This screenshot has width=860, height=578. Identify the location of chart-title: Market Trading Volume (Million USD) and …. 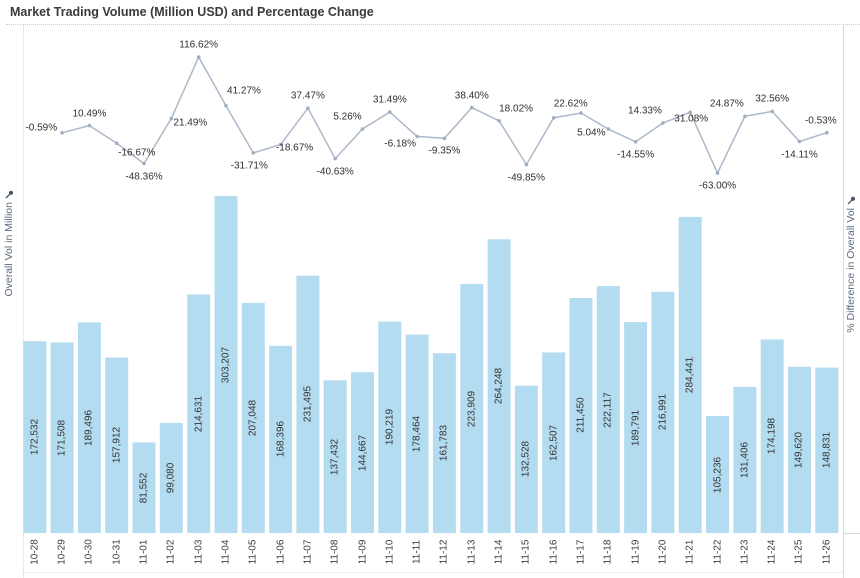
(192, 12).